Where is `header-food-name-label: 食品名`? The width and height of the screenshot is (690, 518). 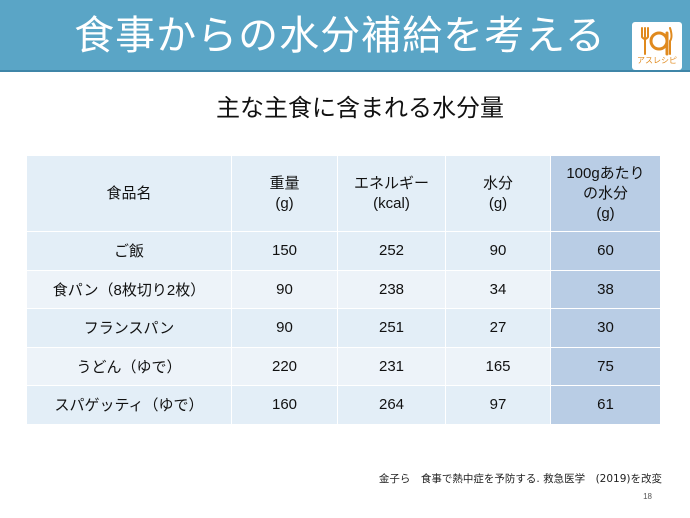
header-food-name-label: 食品名 is located at coordinates (129, 193).